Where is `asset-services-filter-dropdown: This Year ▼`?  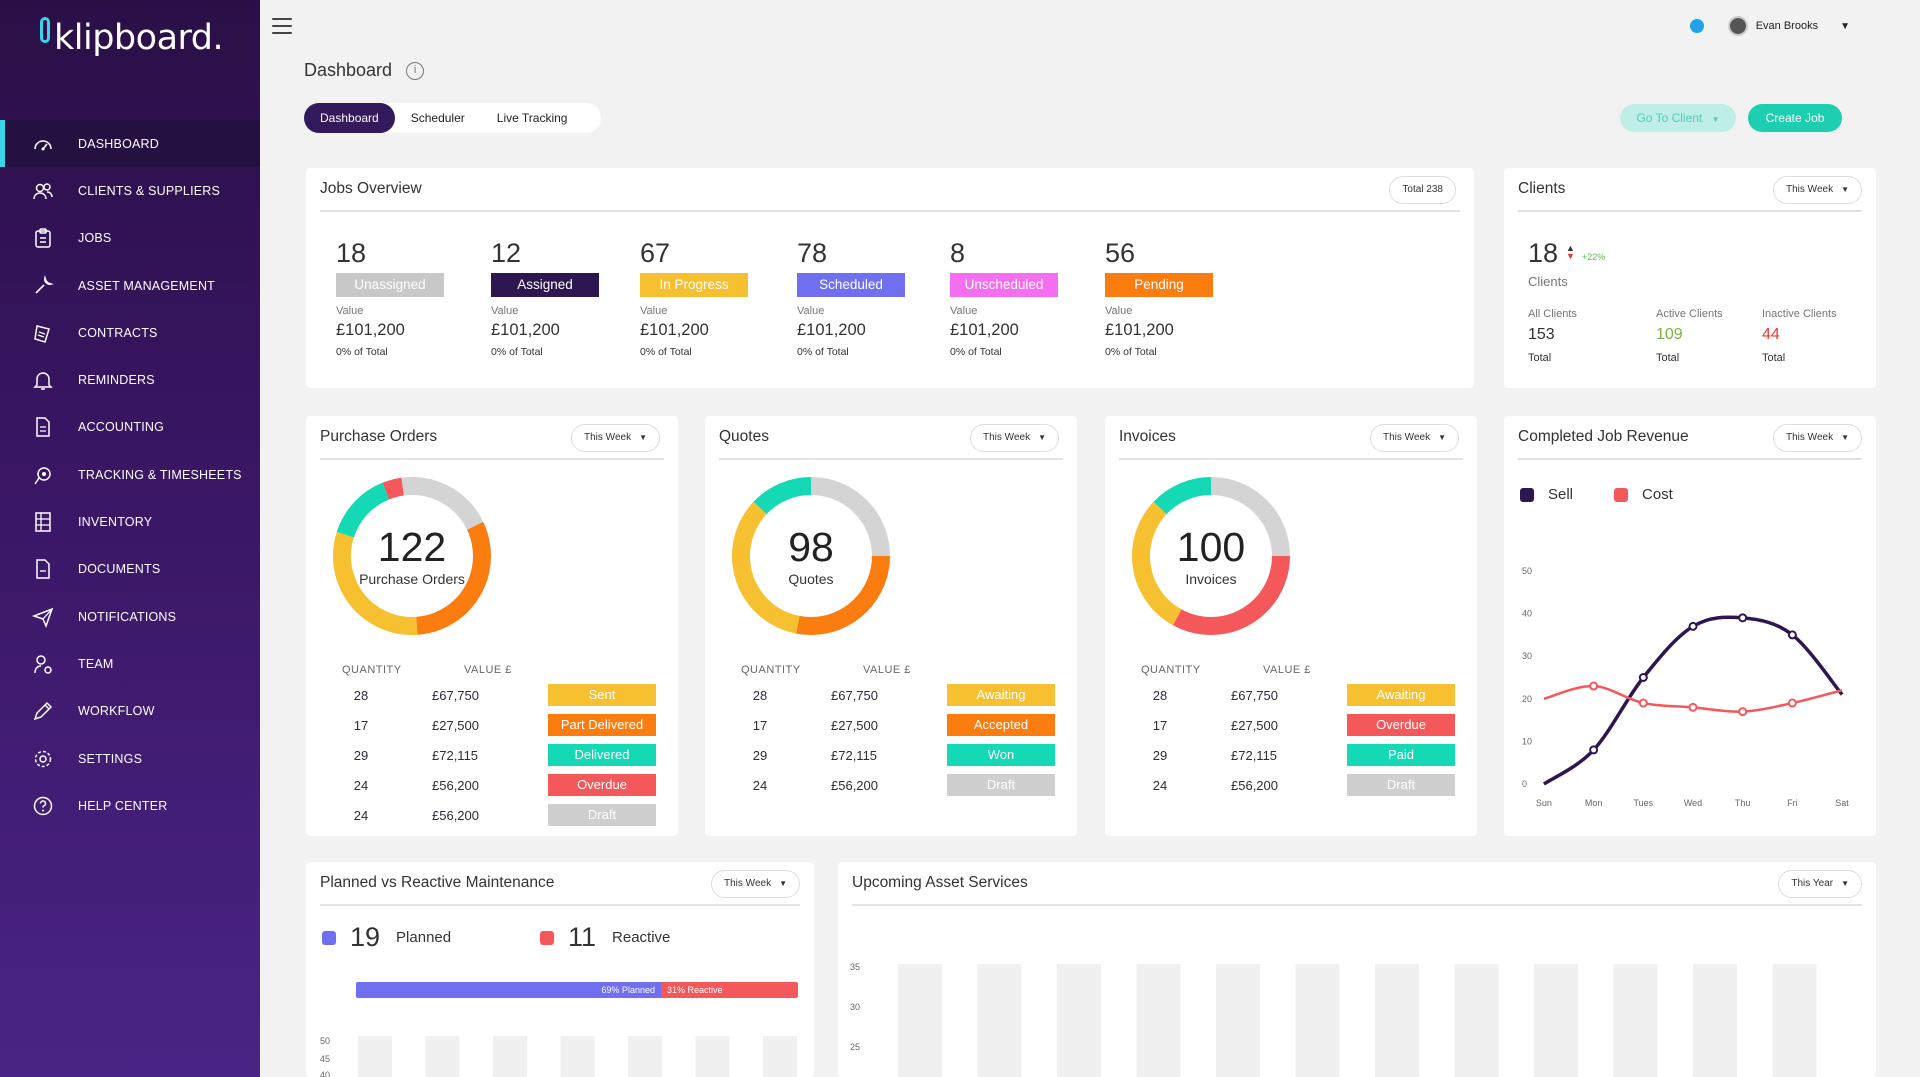
asset-services-filter-dropdown: This Year ▼ is located at coordinates (1820, 884).